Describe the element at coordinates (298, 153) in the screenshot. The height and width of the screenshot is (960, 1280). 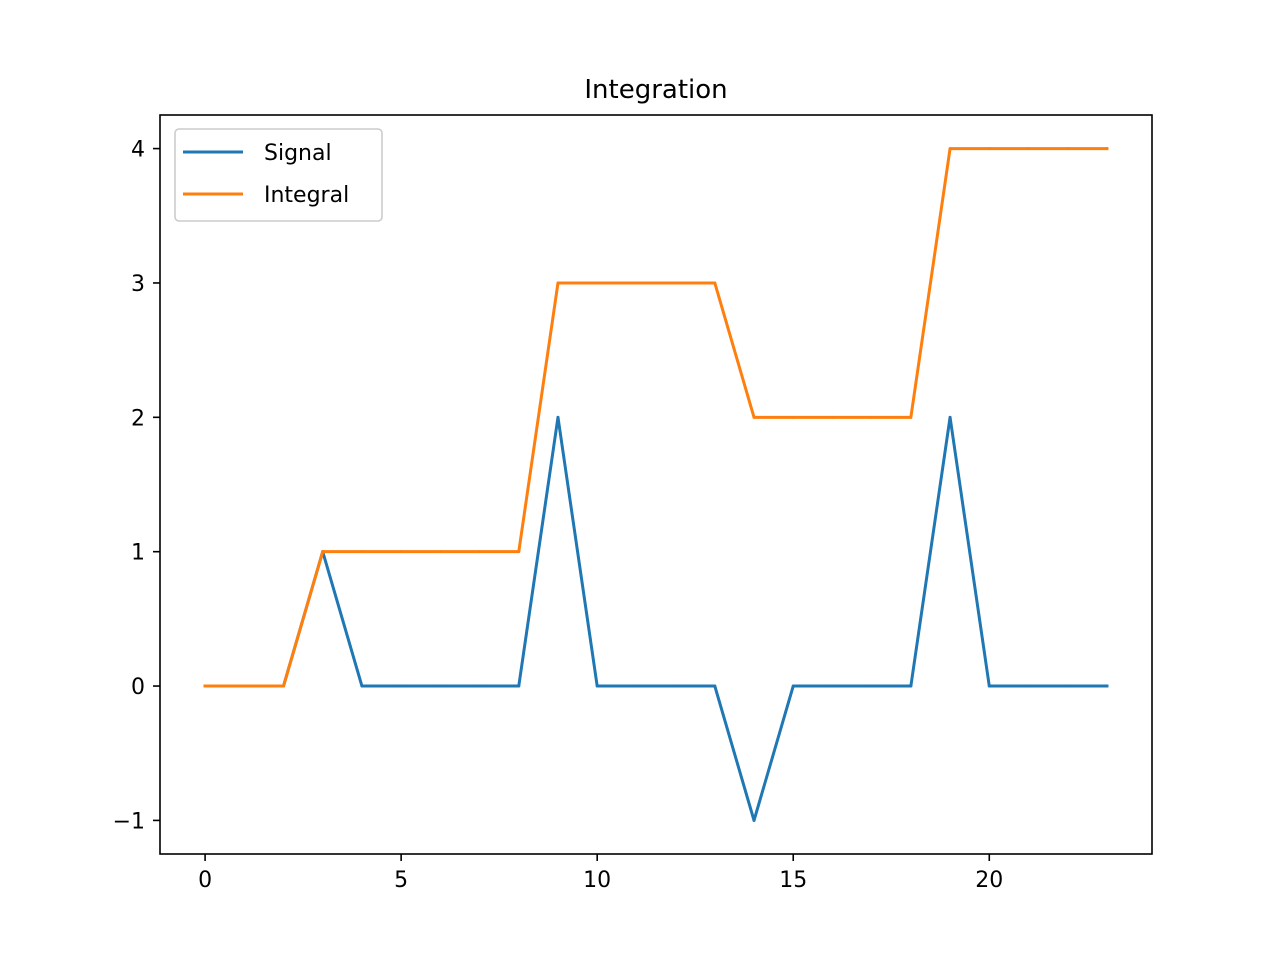
I see `legend-label-signal: Signal` at that location.